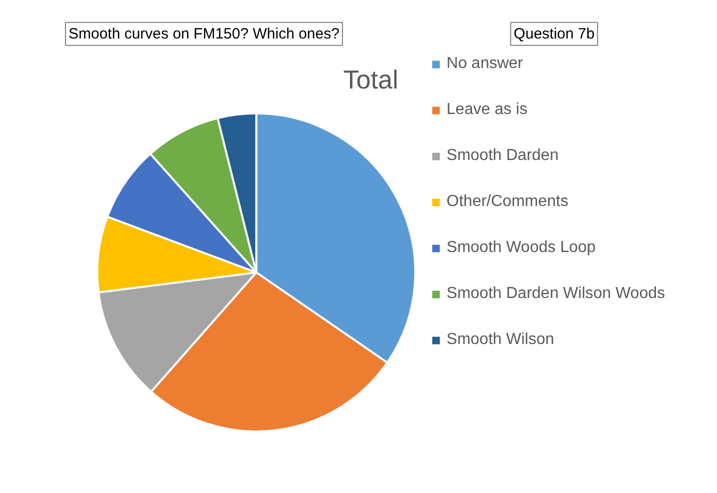  Describe the element at coordinates (485, 64) in the screenshot. I see `legend-label: No answer` at that location.